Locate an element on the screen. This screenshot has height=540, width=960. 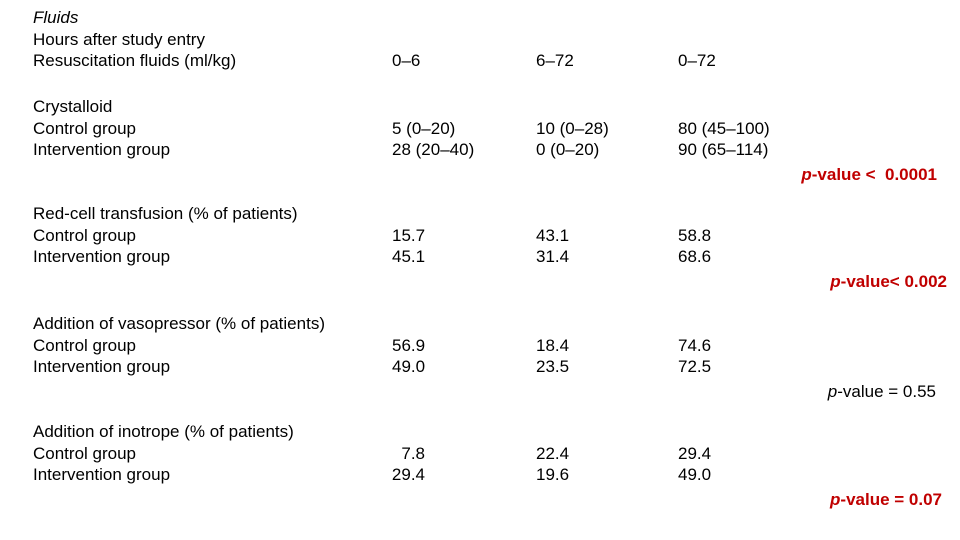
value-control-0-72: 58.8 is located at coordinates (695, 235).